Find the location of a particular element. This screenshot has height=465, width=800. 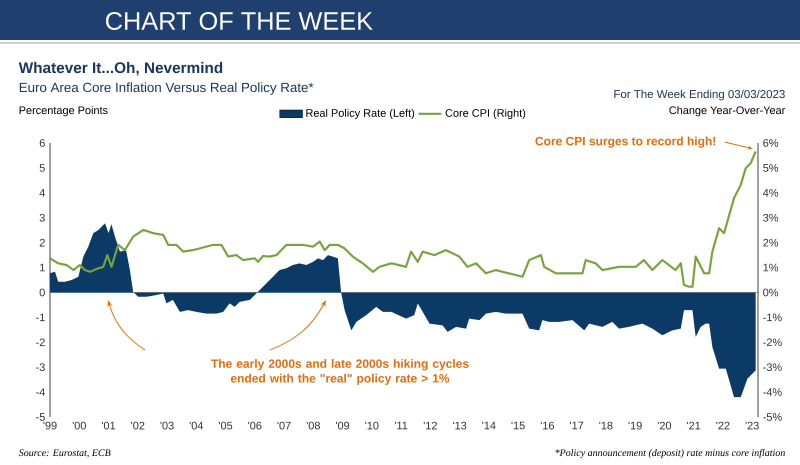

x-tick-label: '17 is located at coordinates (577, 426).